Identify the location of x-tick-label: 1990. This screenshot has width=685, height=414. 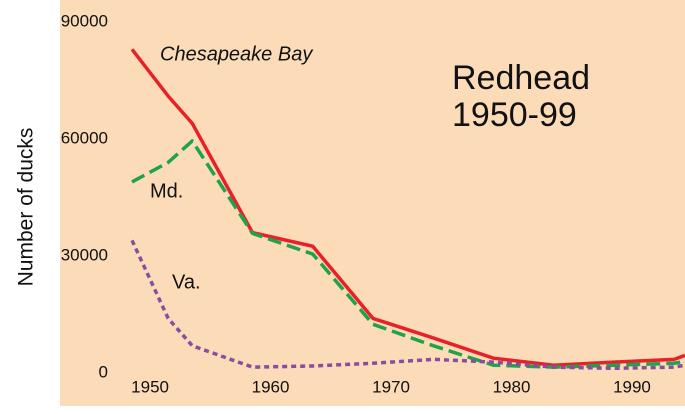
(632, 386).